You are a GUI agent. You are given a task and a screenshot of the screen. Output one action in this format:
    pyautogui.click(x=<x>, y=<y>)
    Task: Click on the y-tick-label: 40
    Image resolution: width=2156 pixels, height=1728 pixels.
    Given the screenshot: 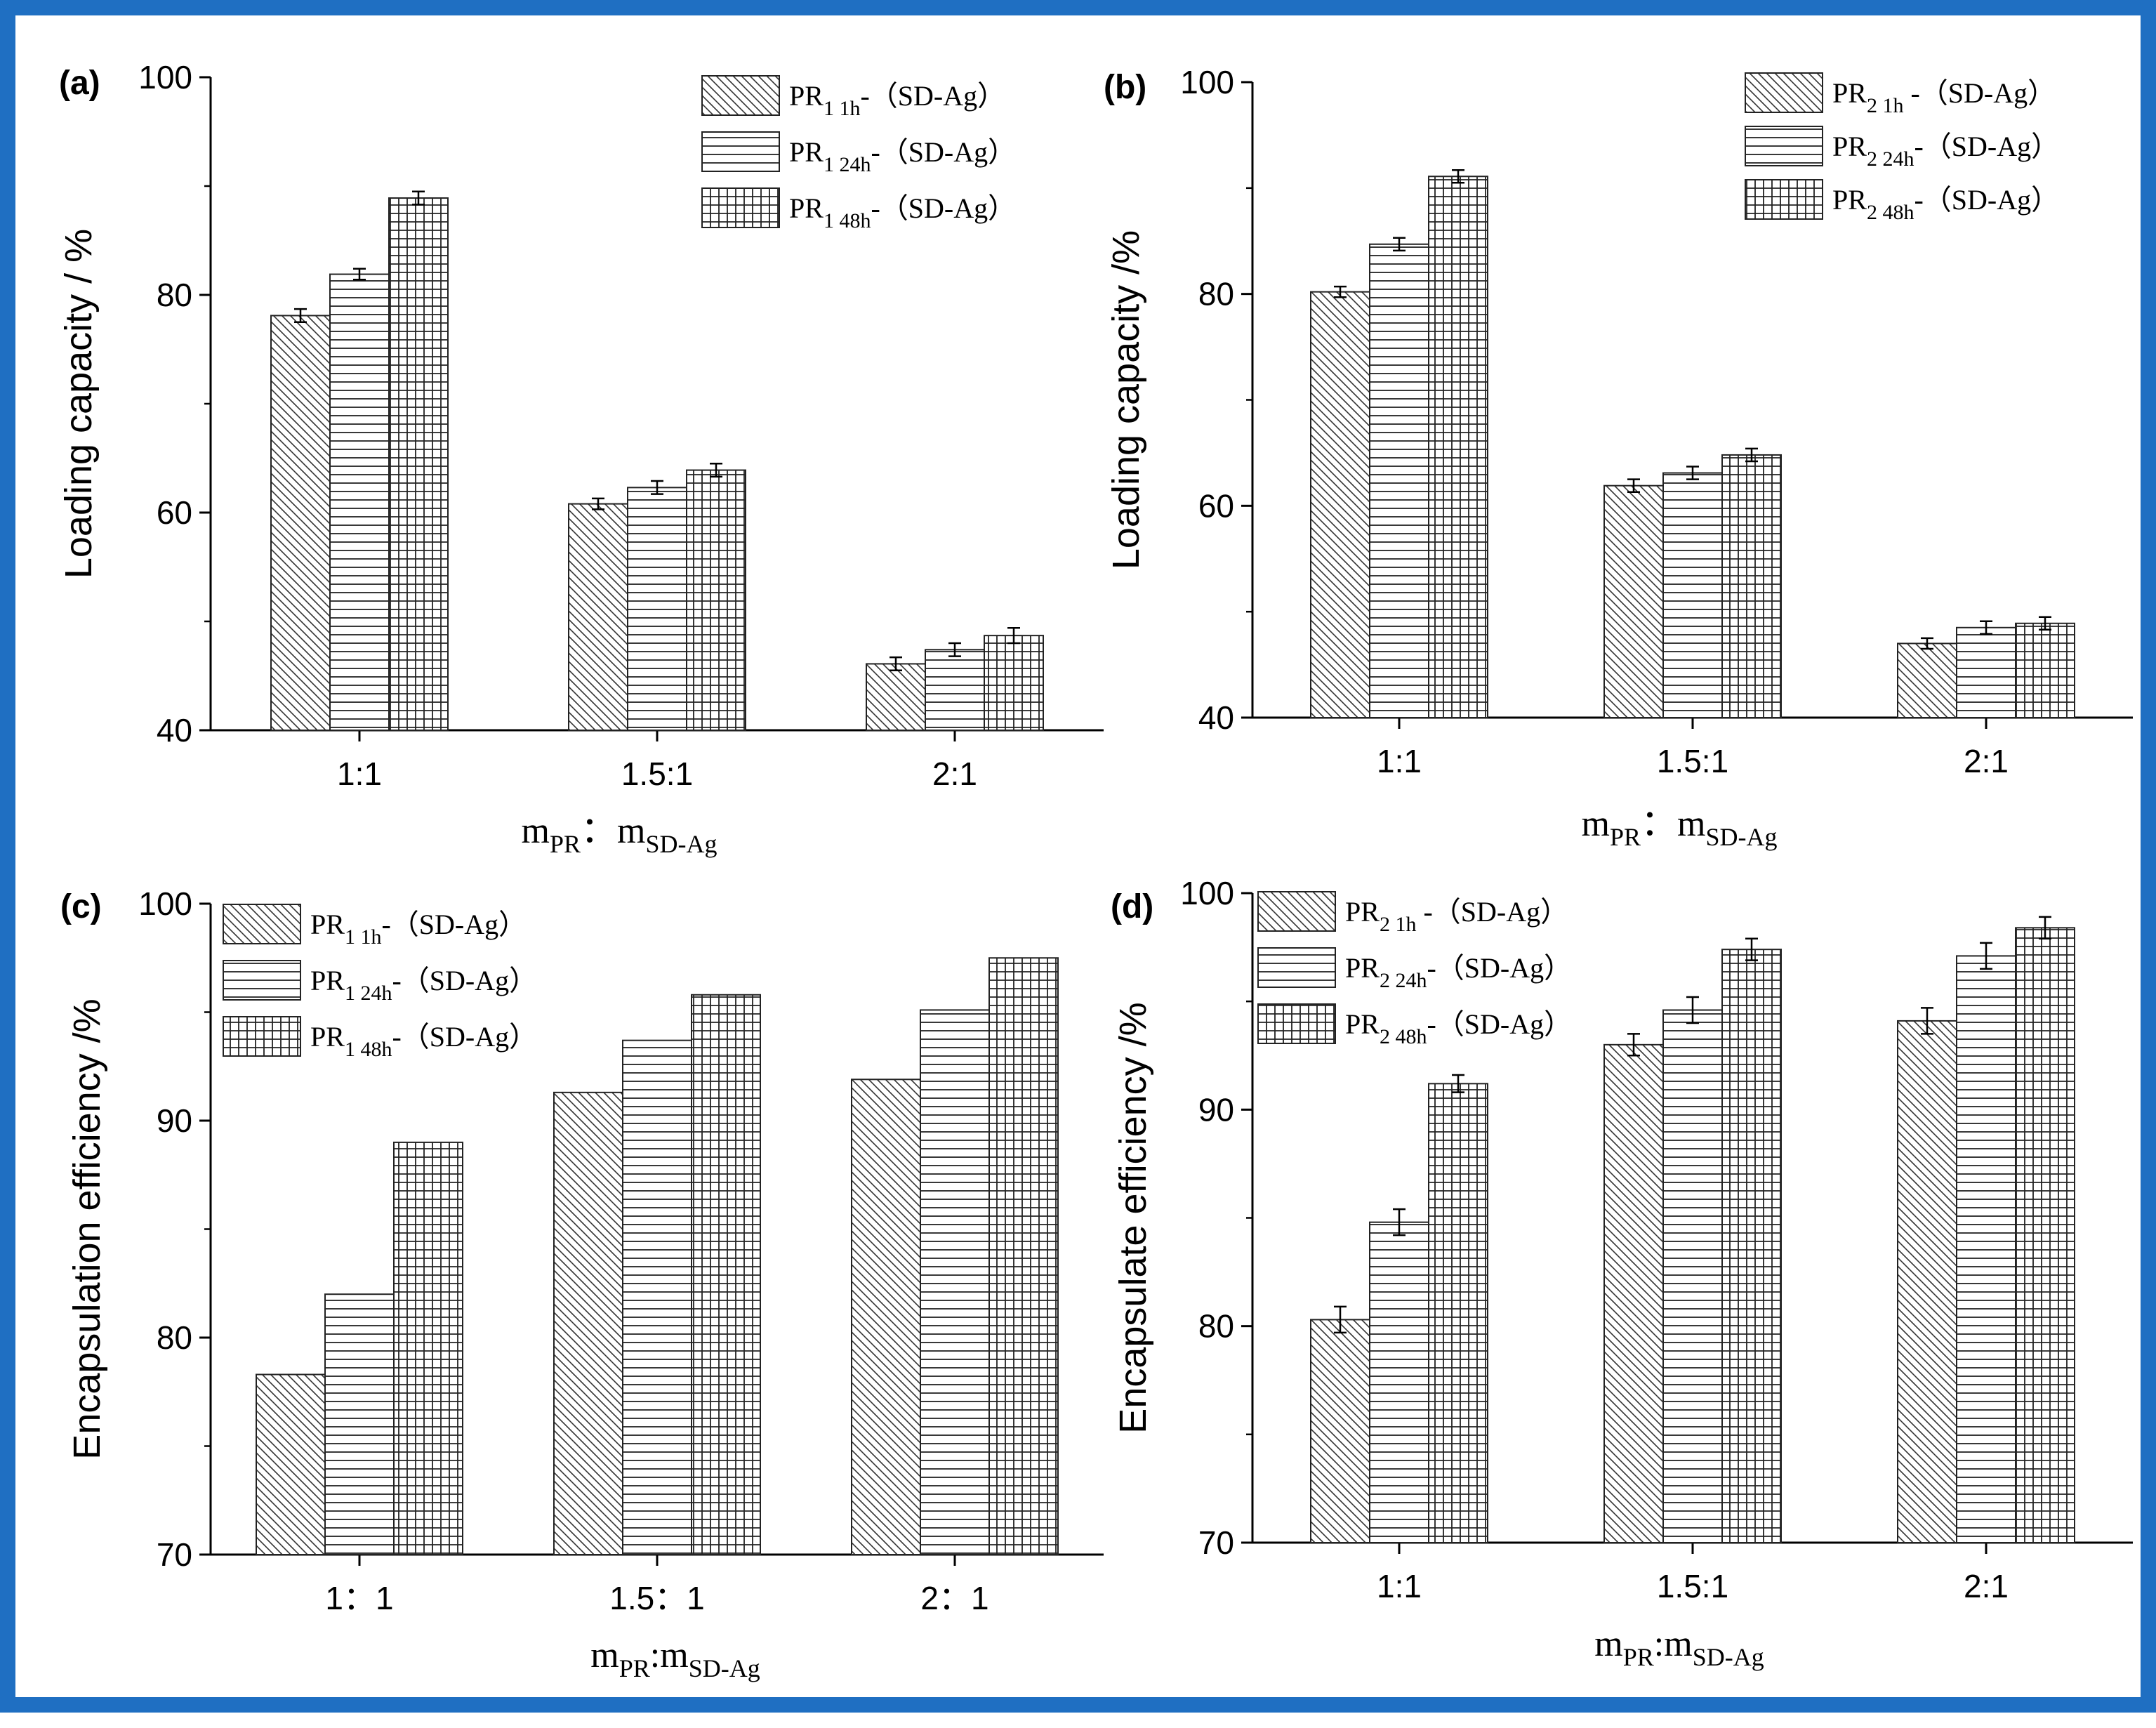 What is the action you would take?
    pyautogui.click(x=174, y=730)
    